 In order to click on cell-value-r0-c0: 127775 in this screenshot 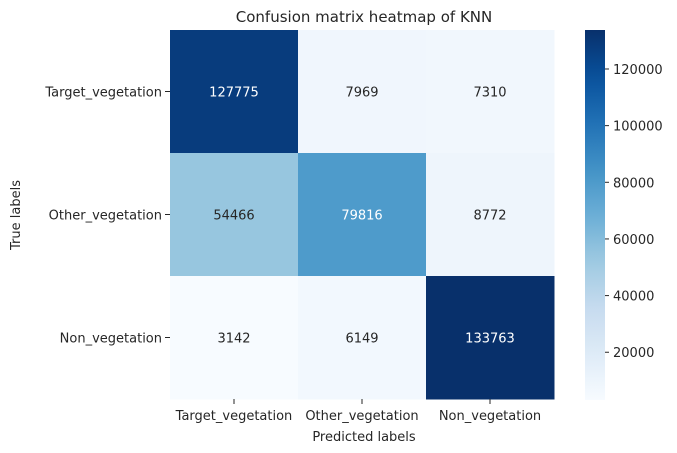, I will do `click(234, 93)`.